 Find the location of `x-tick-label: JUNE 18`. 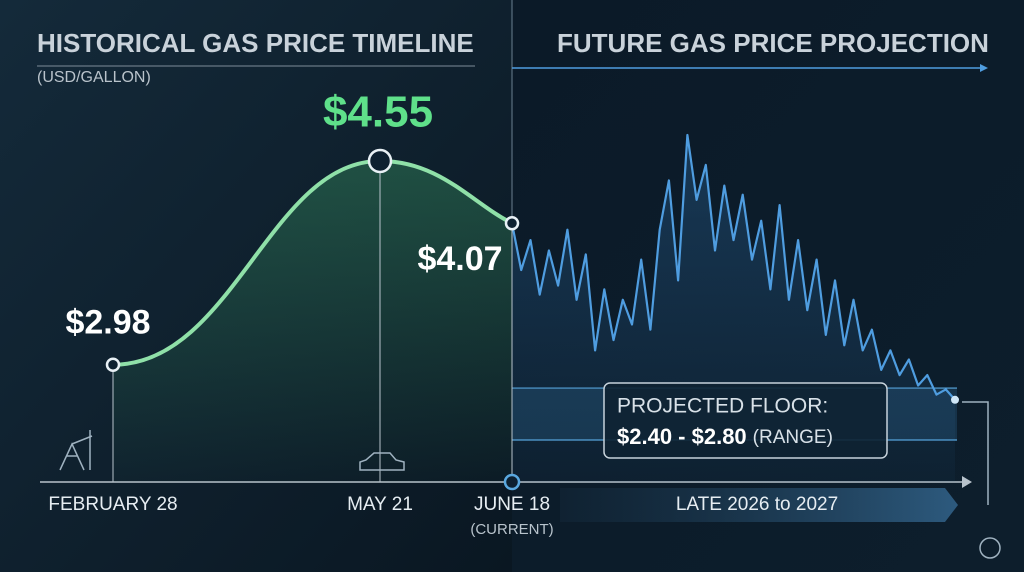

x-tick-label: JUNE 18 is located at coordinates (512, 504).